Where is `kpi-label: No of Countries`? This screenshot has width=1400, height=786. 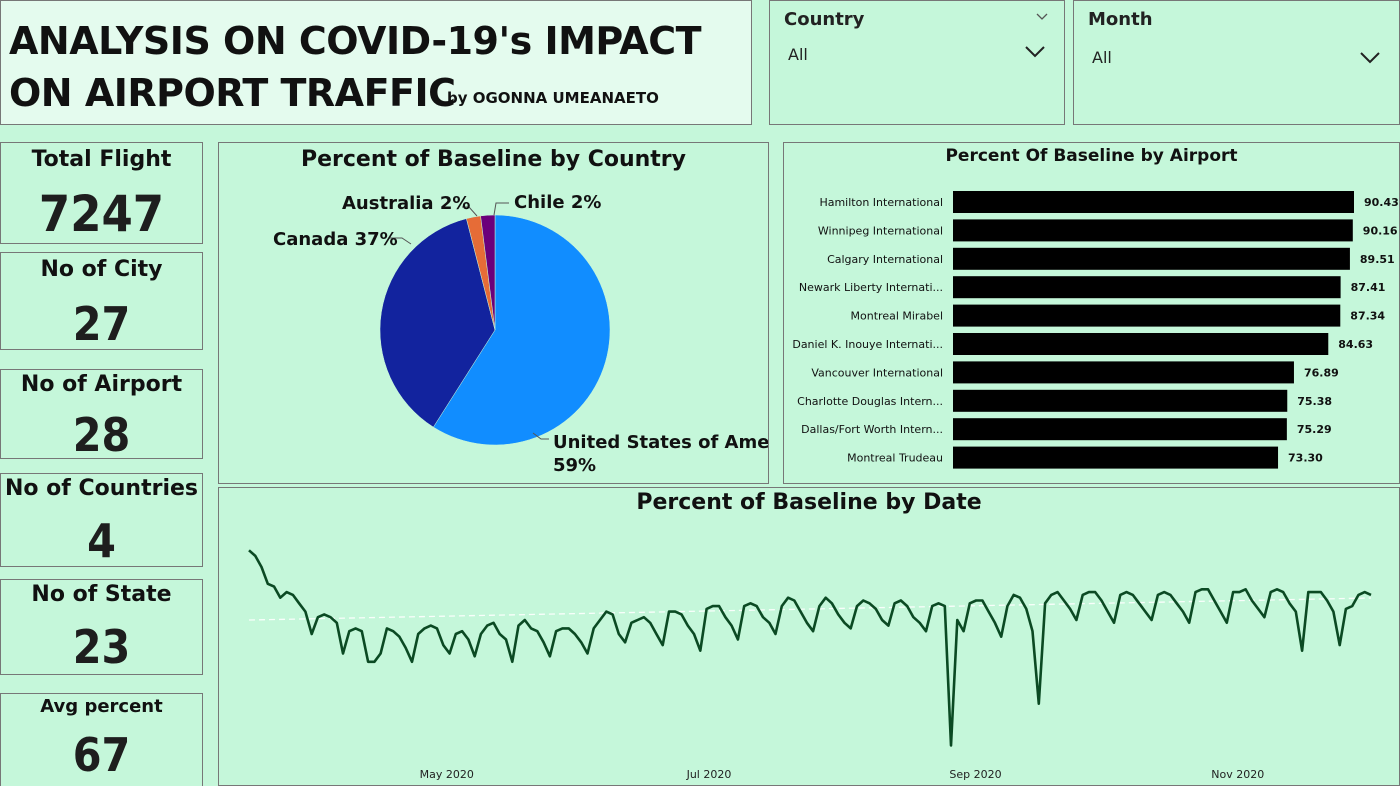 kpi-label: No of Countries is located at coordinates (101, 488).